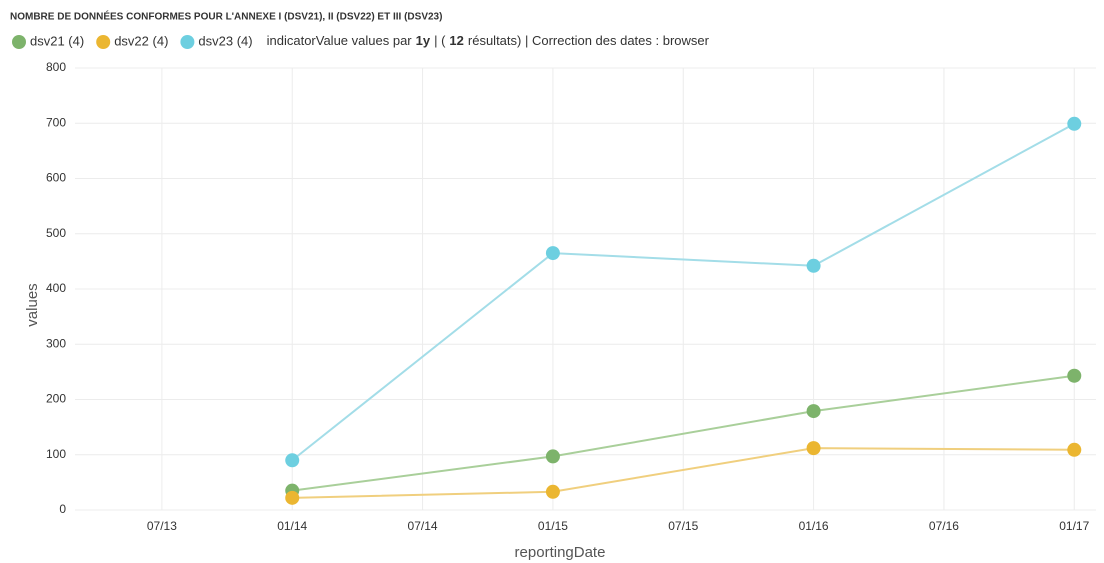 This screenshot has height=563, width=1104. What do you see at coordinates (56, 288) in the screenshot?
I see `y-tick-label: 400` at bounding box center [56, 288].